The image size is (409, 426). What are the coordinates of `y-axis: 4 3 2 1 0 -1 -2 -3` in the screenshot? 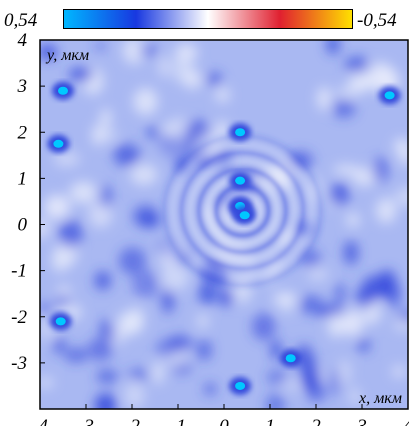 It's located at (28, 202).